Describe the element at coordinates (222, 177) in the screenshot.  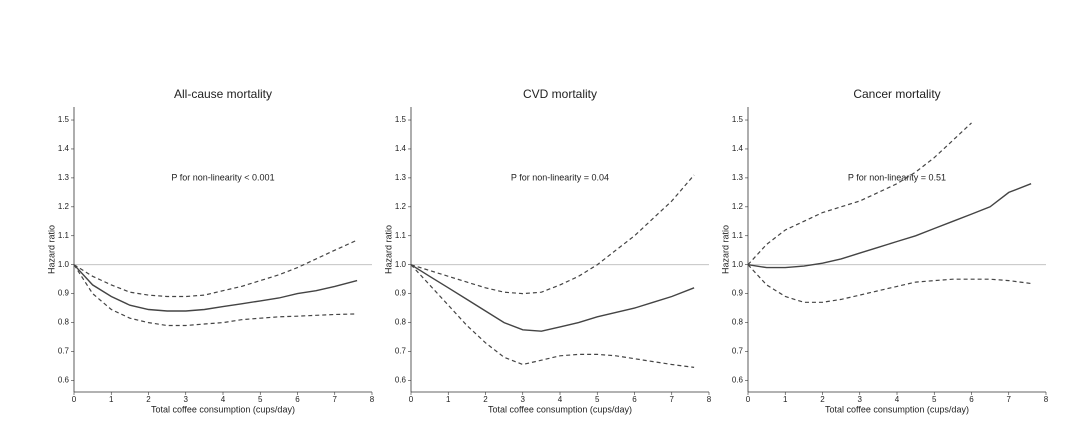
I see `annotation: P for non-linearity < 0.001` at that location.